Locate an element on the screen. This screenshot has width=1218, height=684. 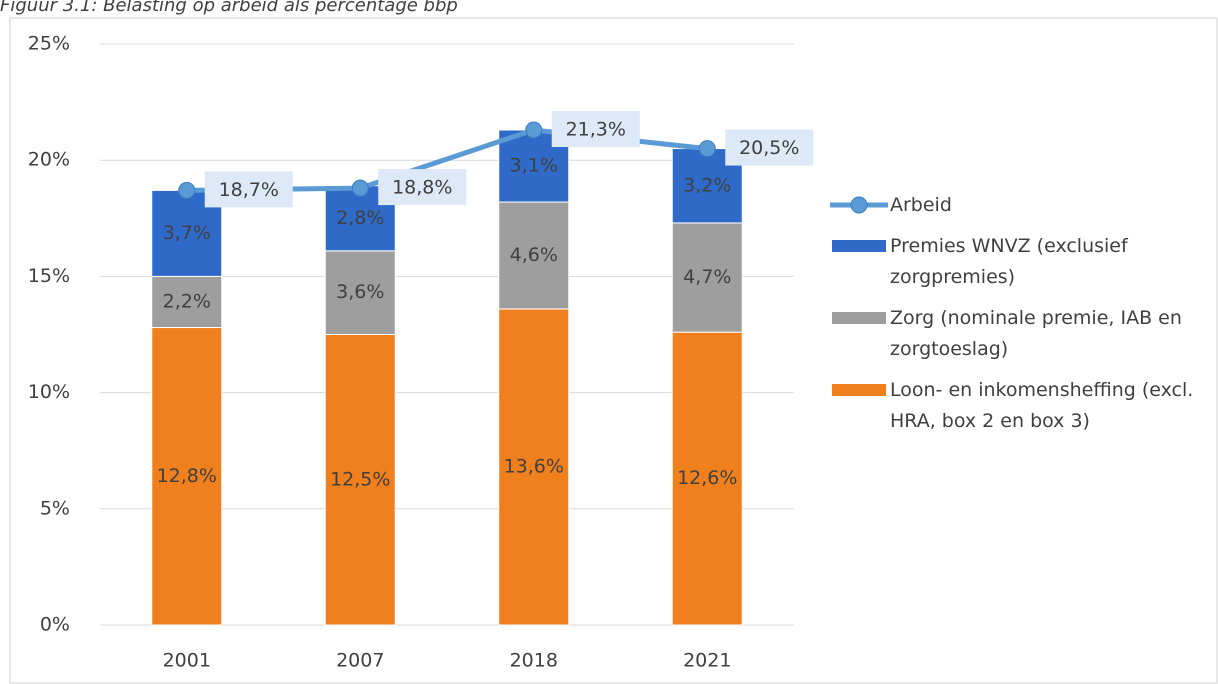
legend-item: Arbeid is located at coordinates (1020, 205).